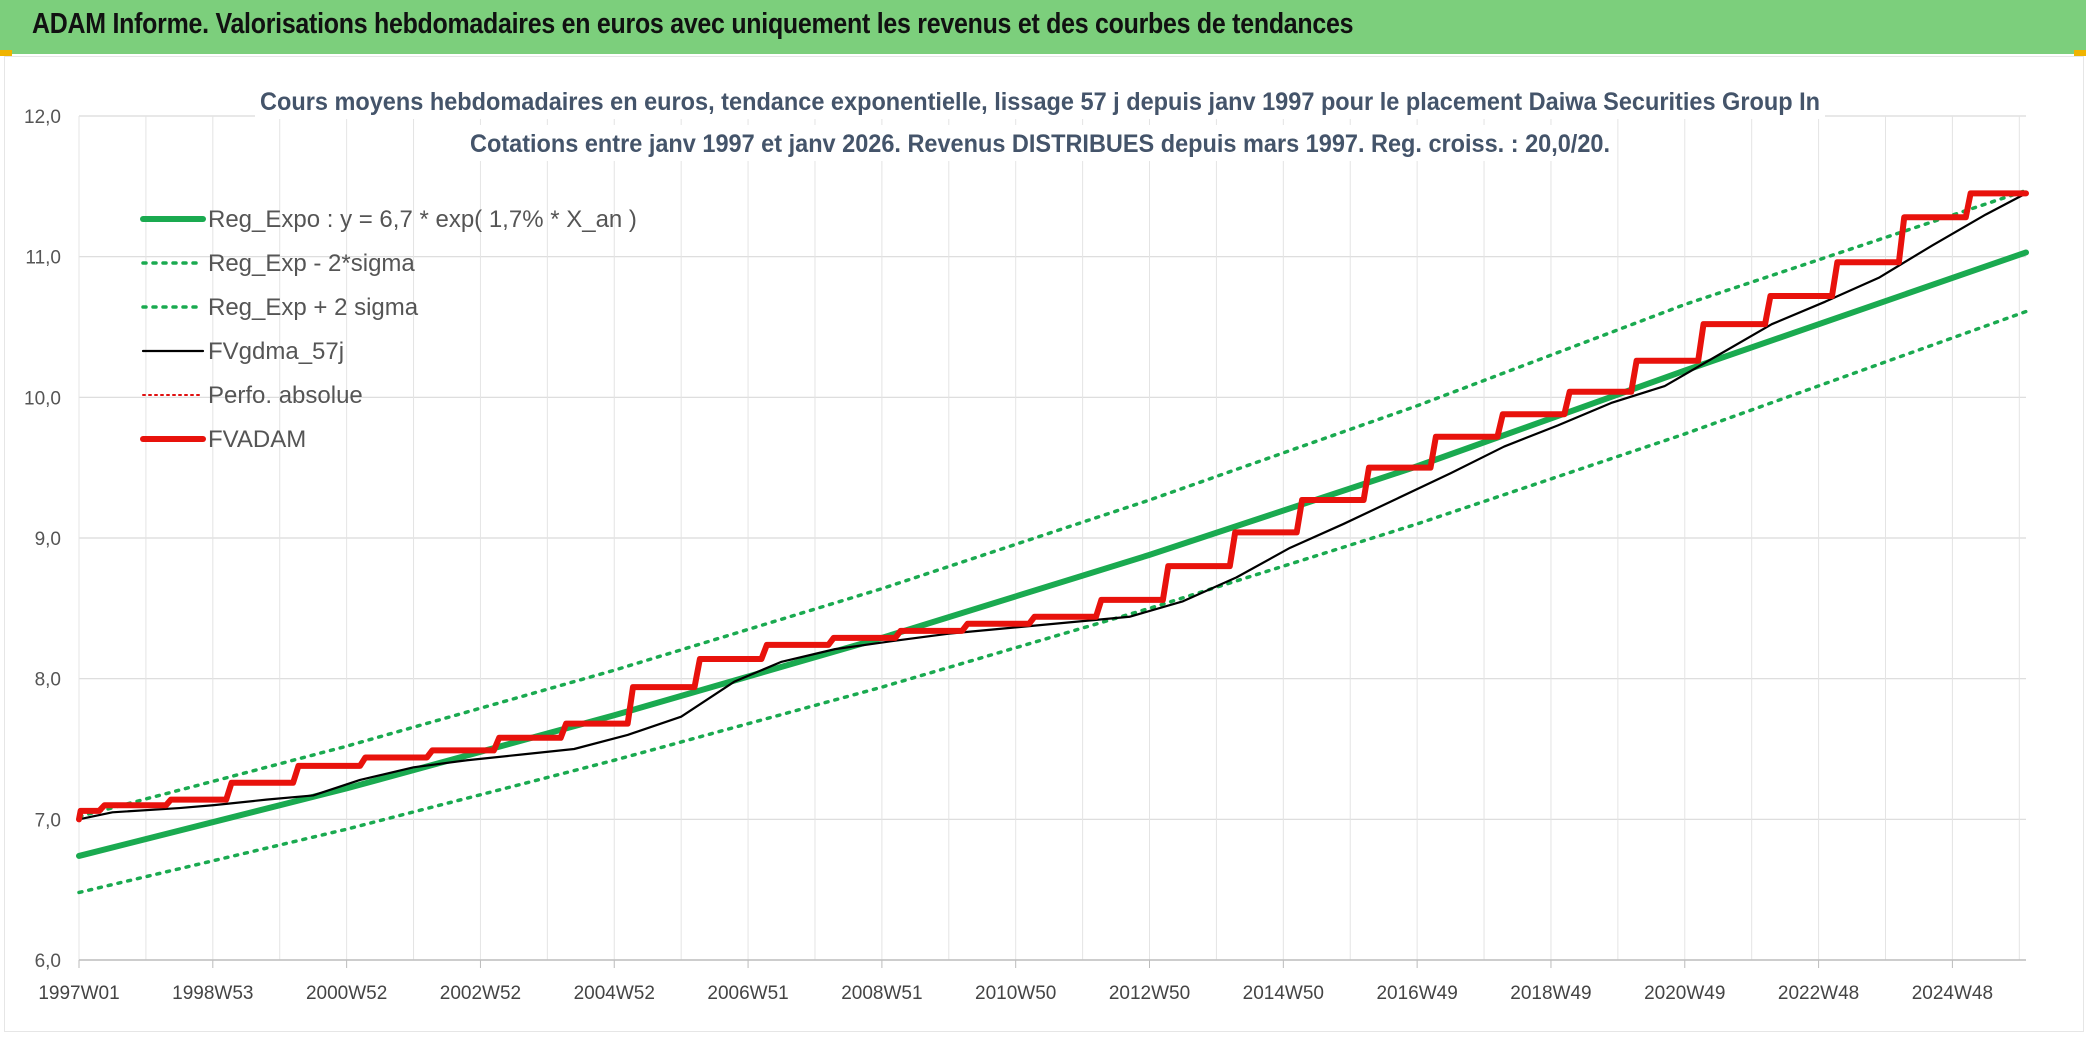 The width and height of the screenshot is (2086, 1038). What do you see at coordinates (6, 53) in the screenshot?
I see `corner-marker-left` at bounding box center [6, 53].